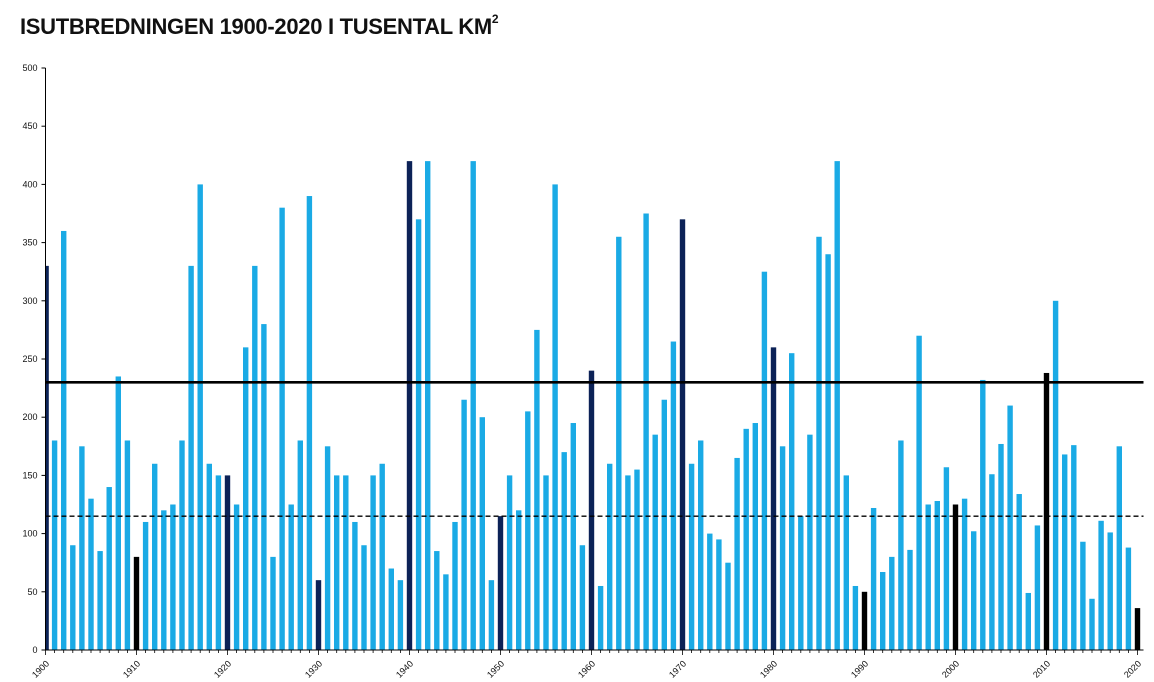 Image resolution: width=1154 pixels, height=682 pixels. Describe the element at coordinates (873, 578) in the screenshot. I see `bar-1991` at that location.